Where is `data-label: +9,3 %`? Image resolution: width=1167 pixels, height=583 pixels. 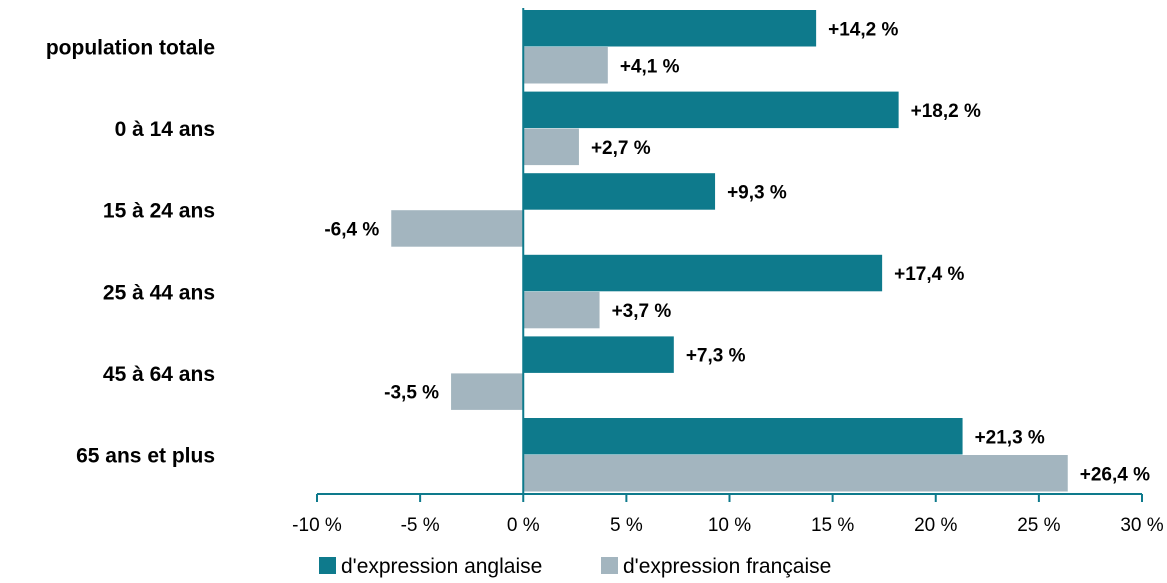 data-label: +9,3 % is located at coordinates (757, 192).